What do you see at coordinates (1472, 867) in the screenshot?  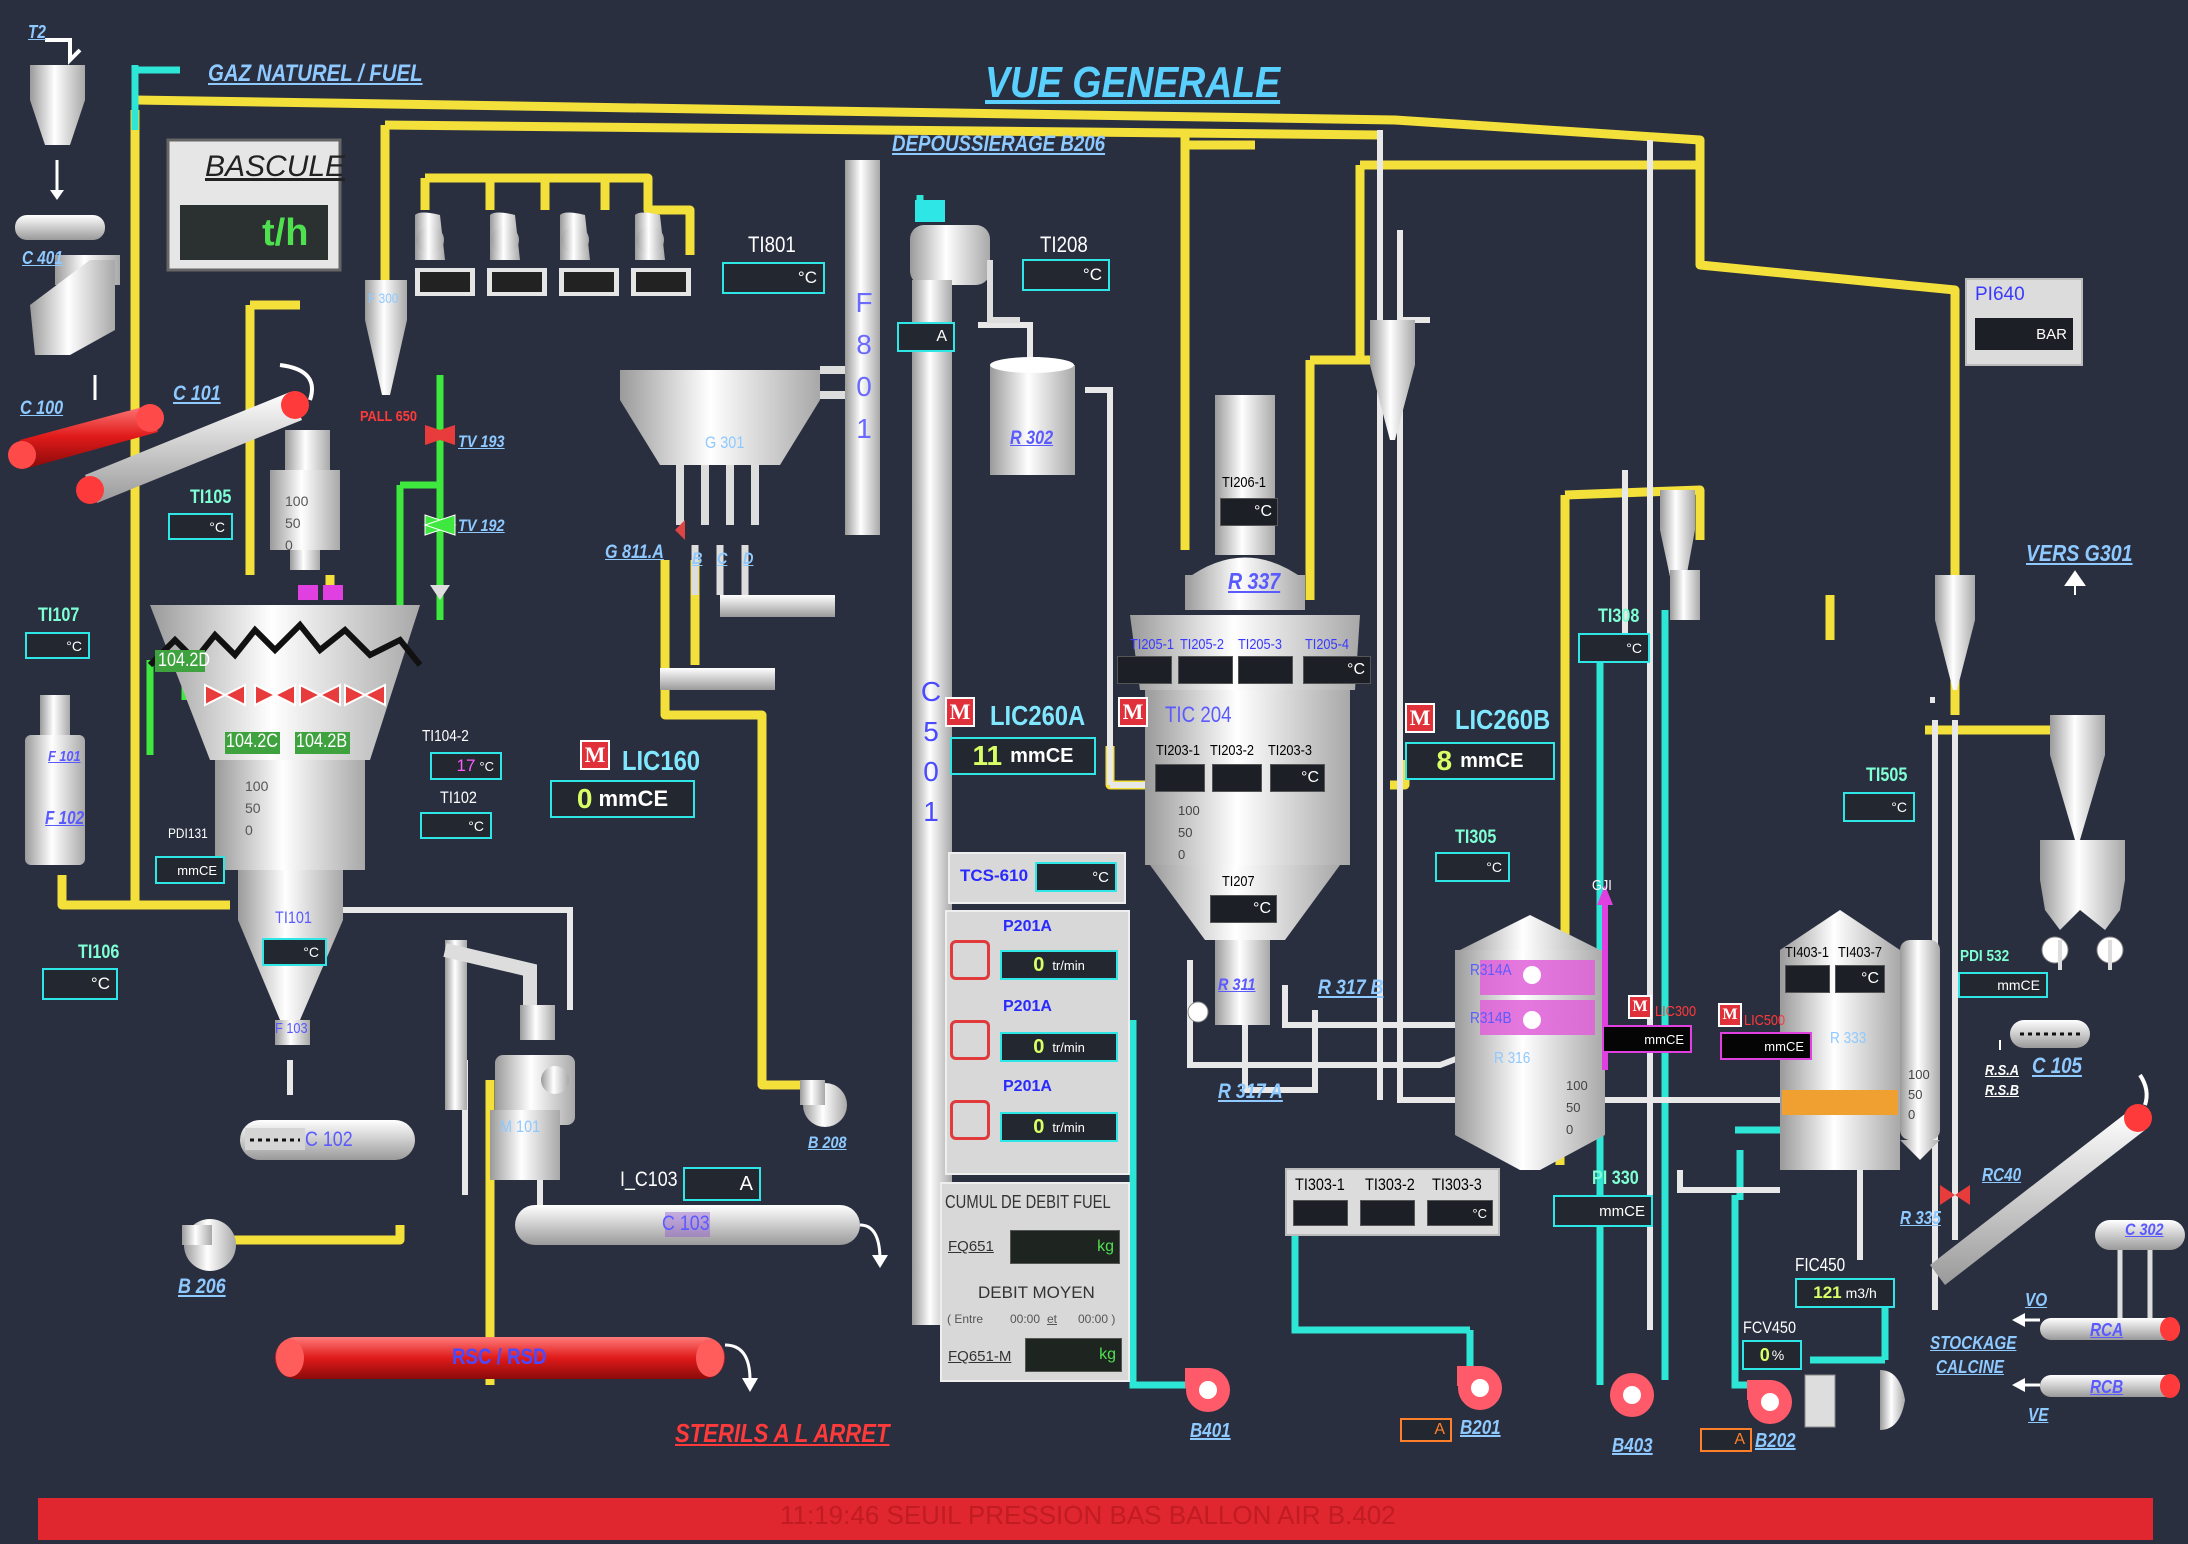 I see `ti305-display: °C` at bounding box center [1472, 867].